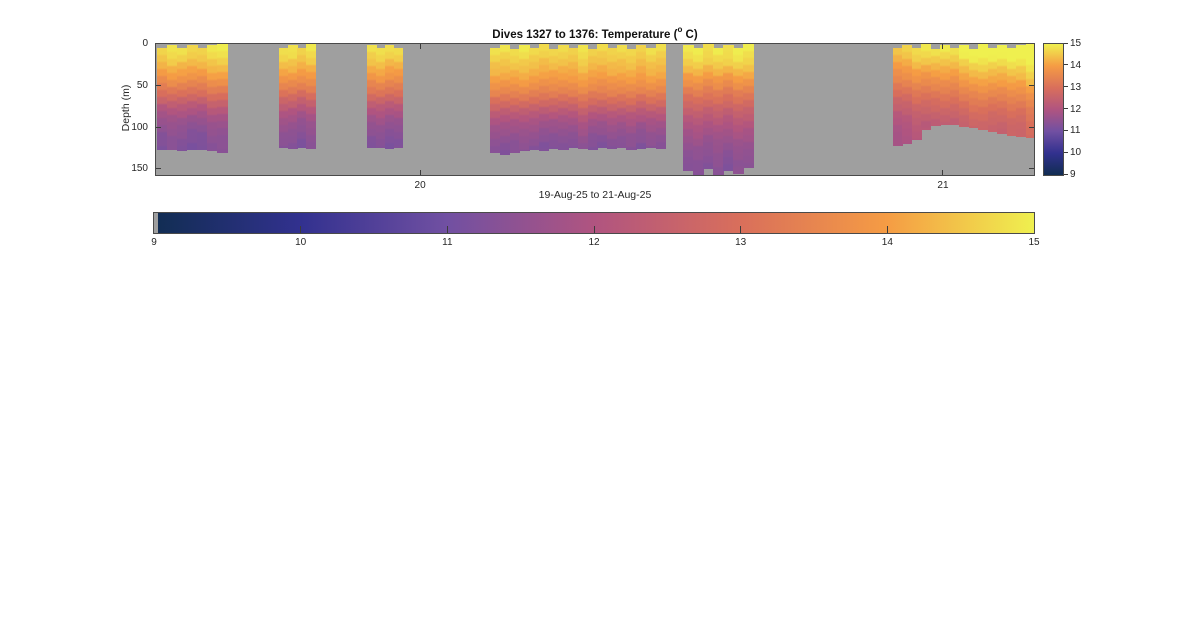 This screenshot has width=1200, height=617. Describe the element at coordinates (156, 223) in the screenshot. I see `colorbar-nan-strip` at that location.